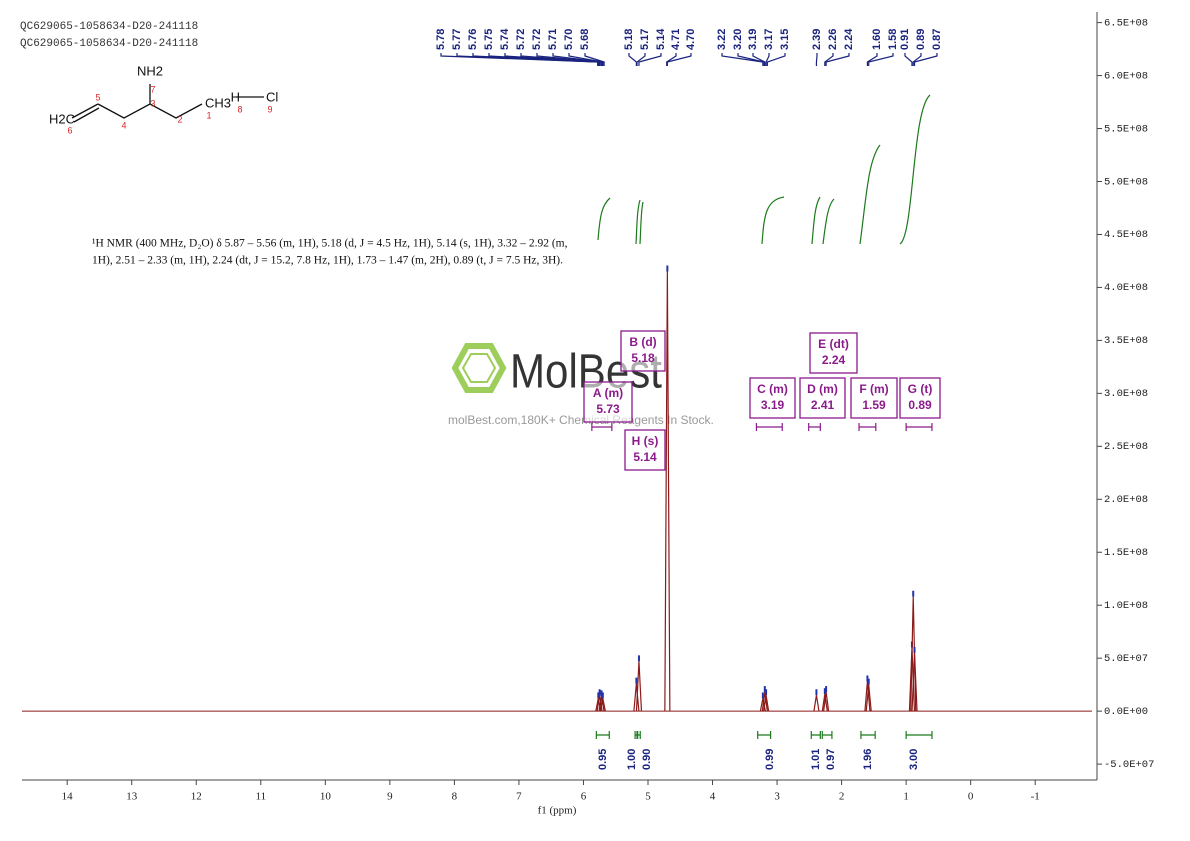  Describe the element at coordinates (1126, 235) in the screenshot. I see `y-tick-label: 4.5E+08` at that location.